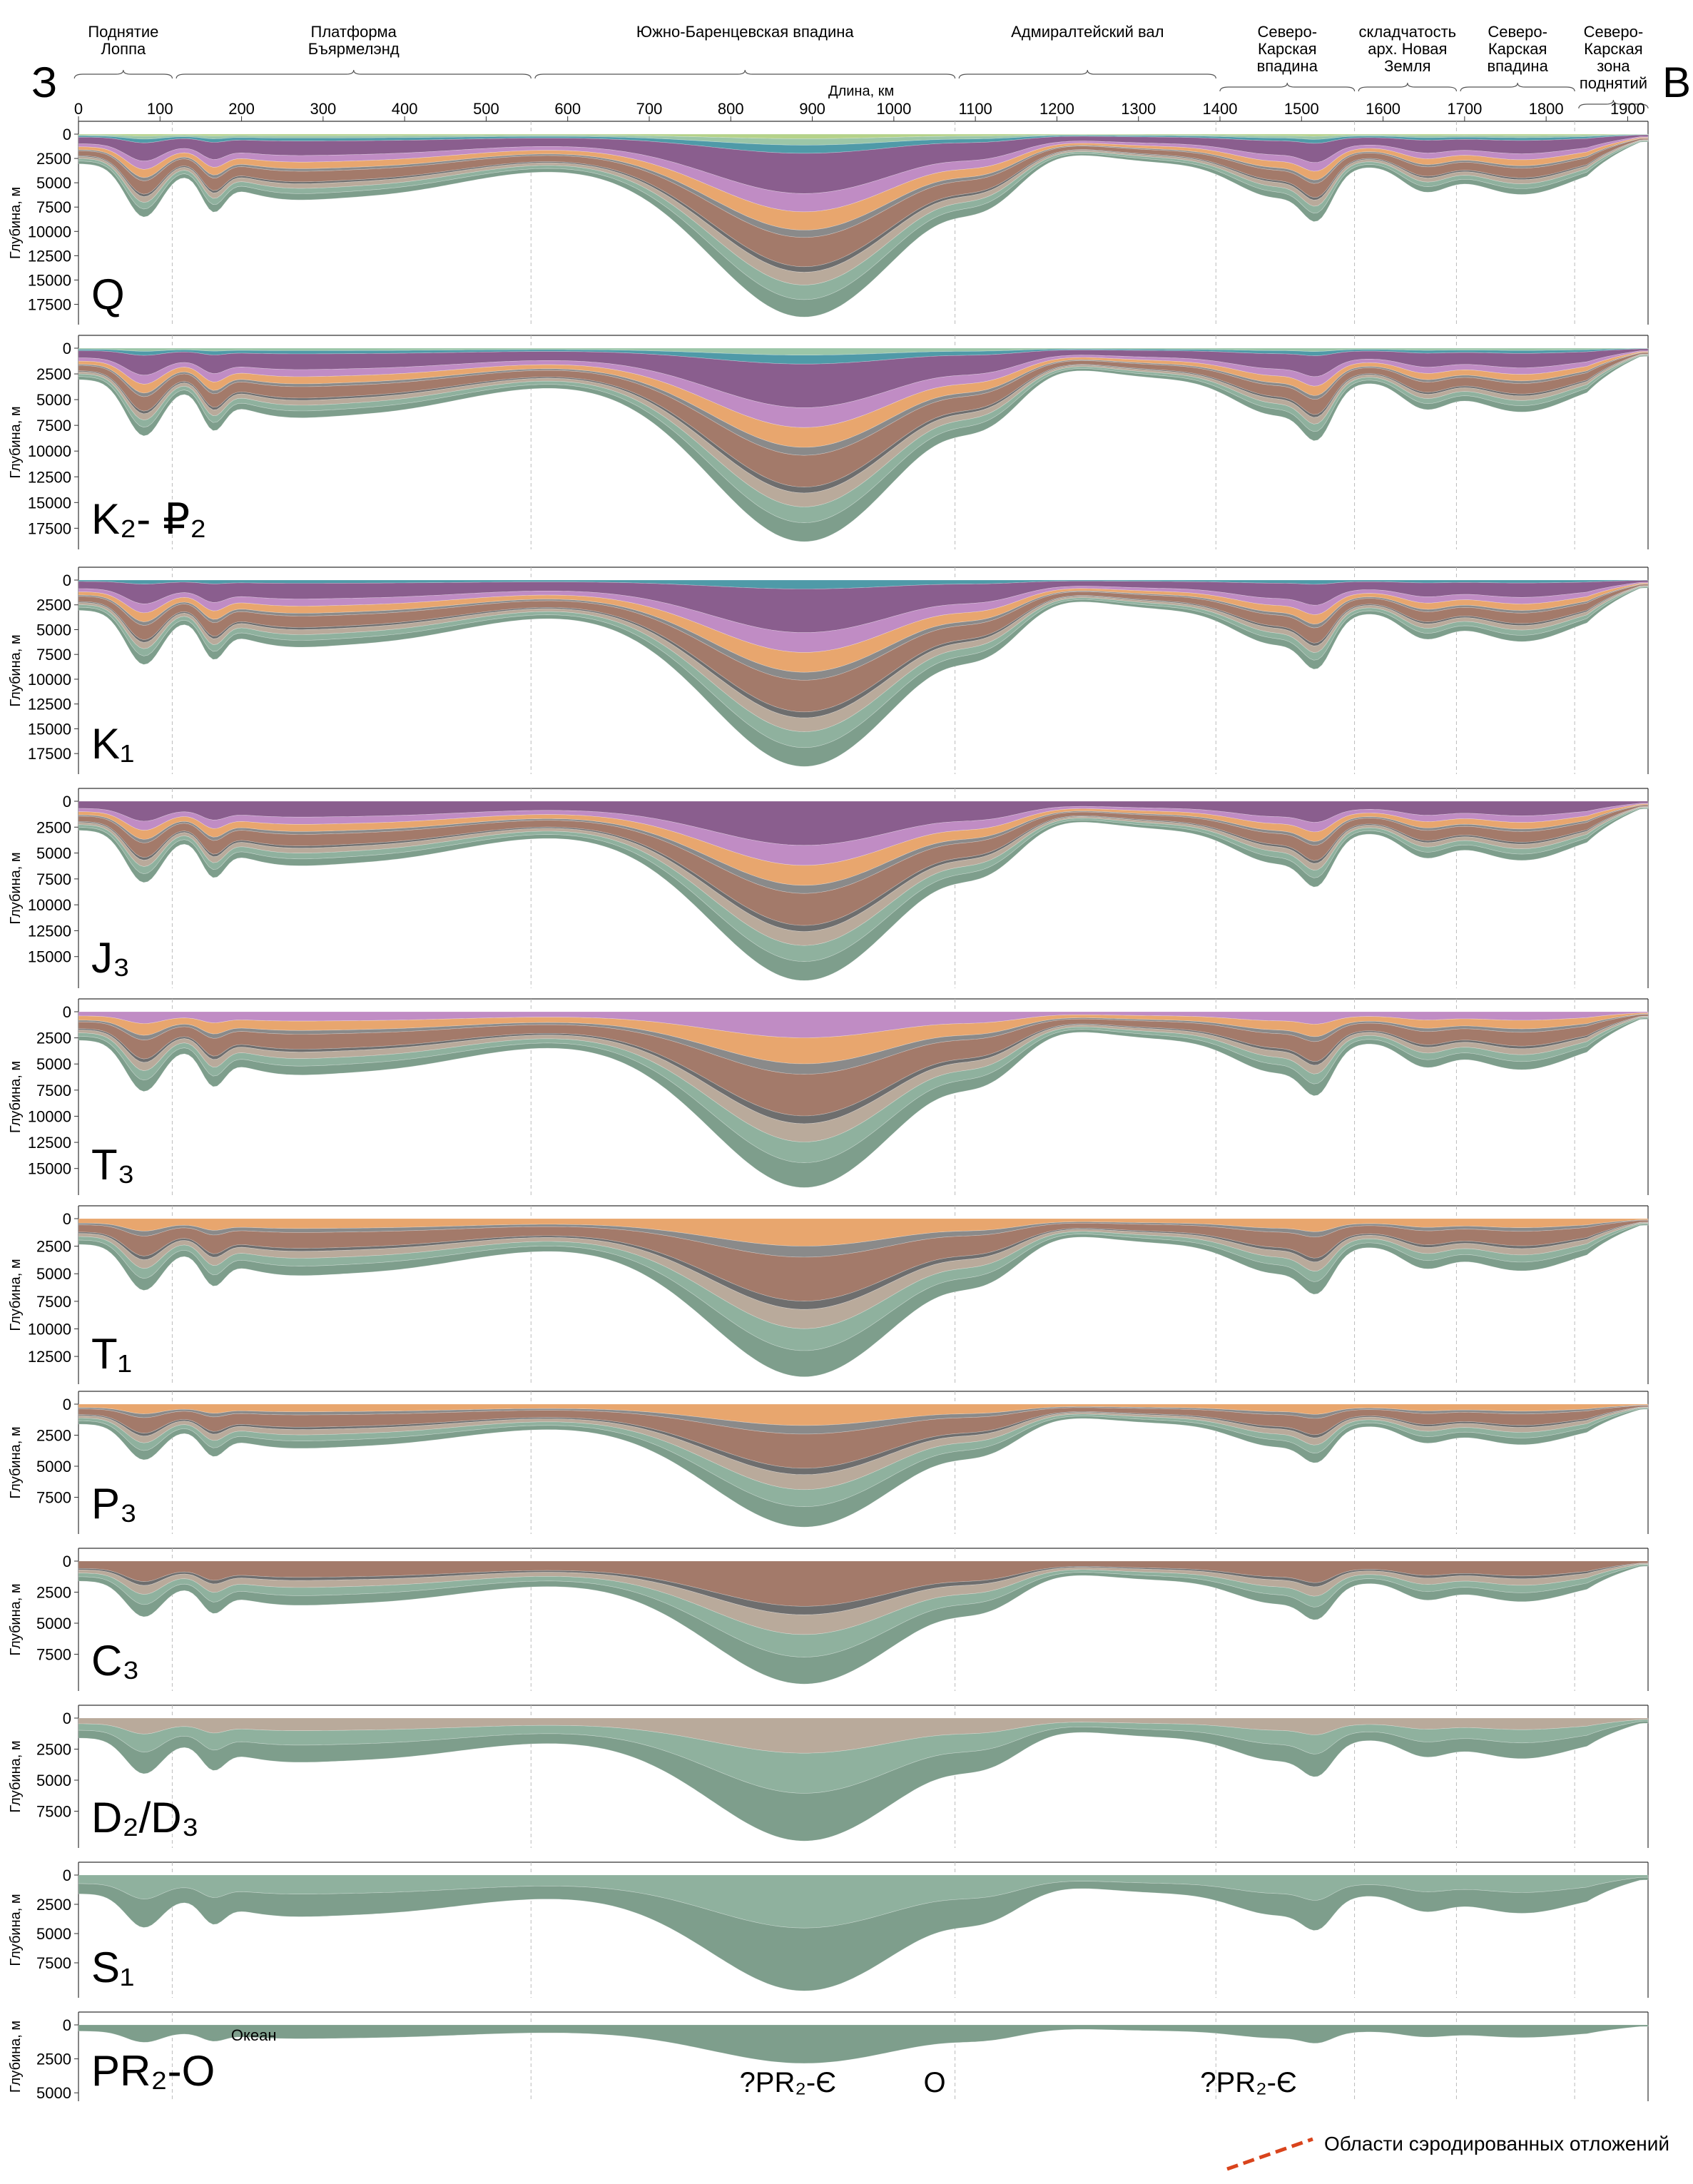 The height and width of the screenshot is (2184, 1693). I want to click on region-label-6: Карская, so click(1517, 49).